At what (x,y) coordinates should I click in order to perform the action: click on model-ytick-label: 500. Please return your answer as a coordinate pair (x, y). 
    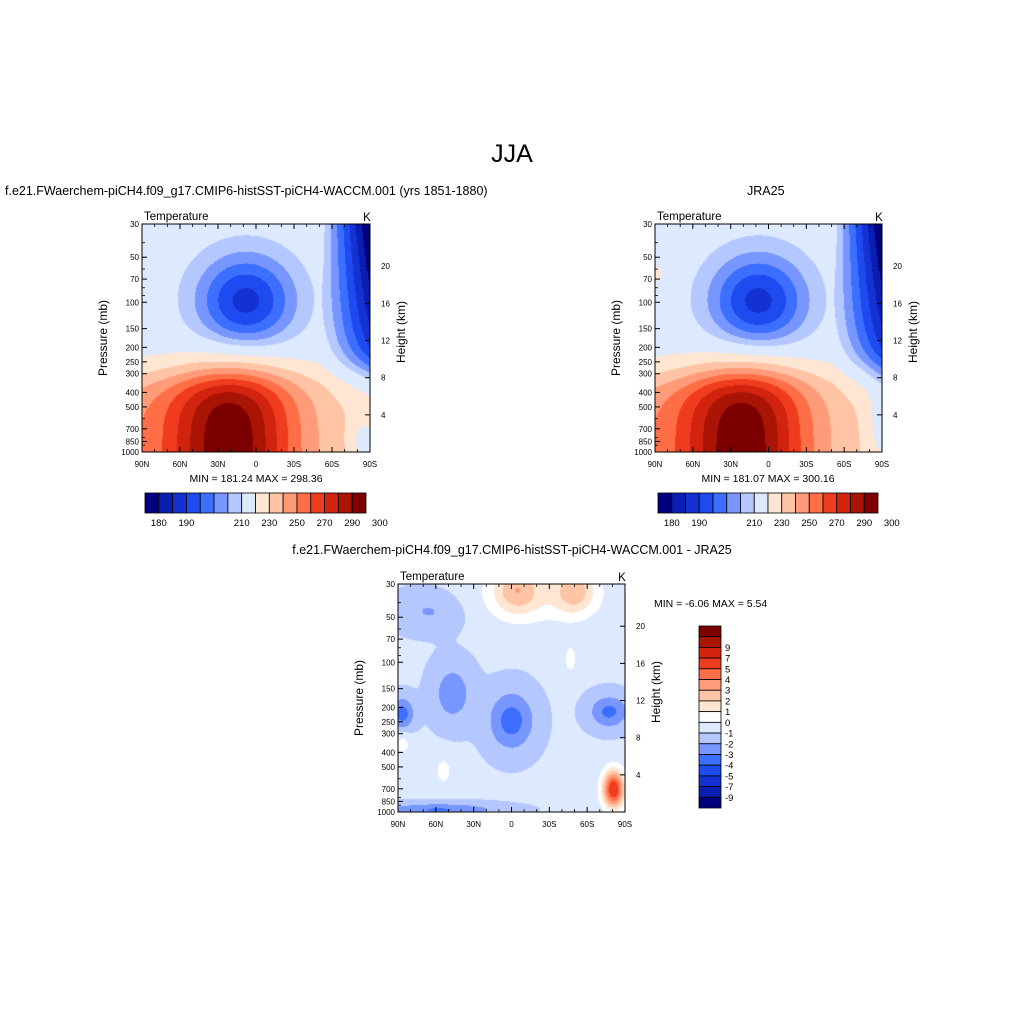
    Looking at the image, I should click on (133, 407).